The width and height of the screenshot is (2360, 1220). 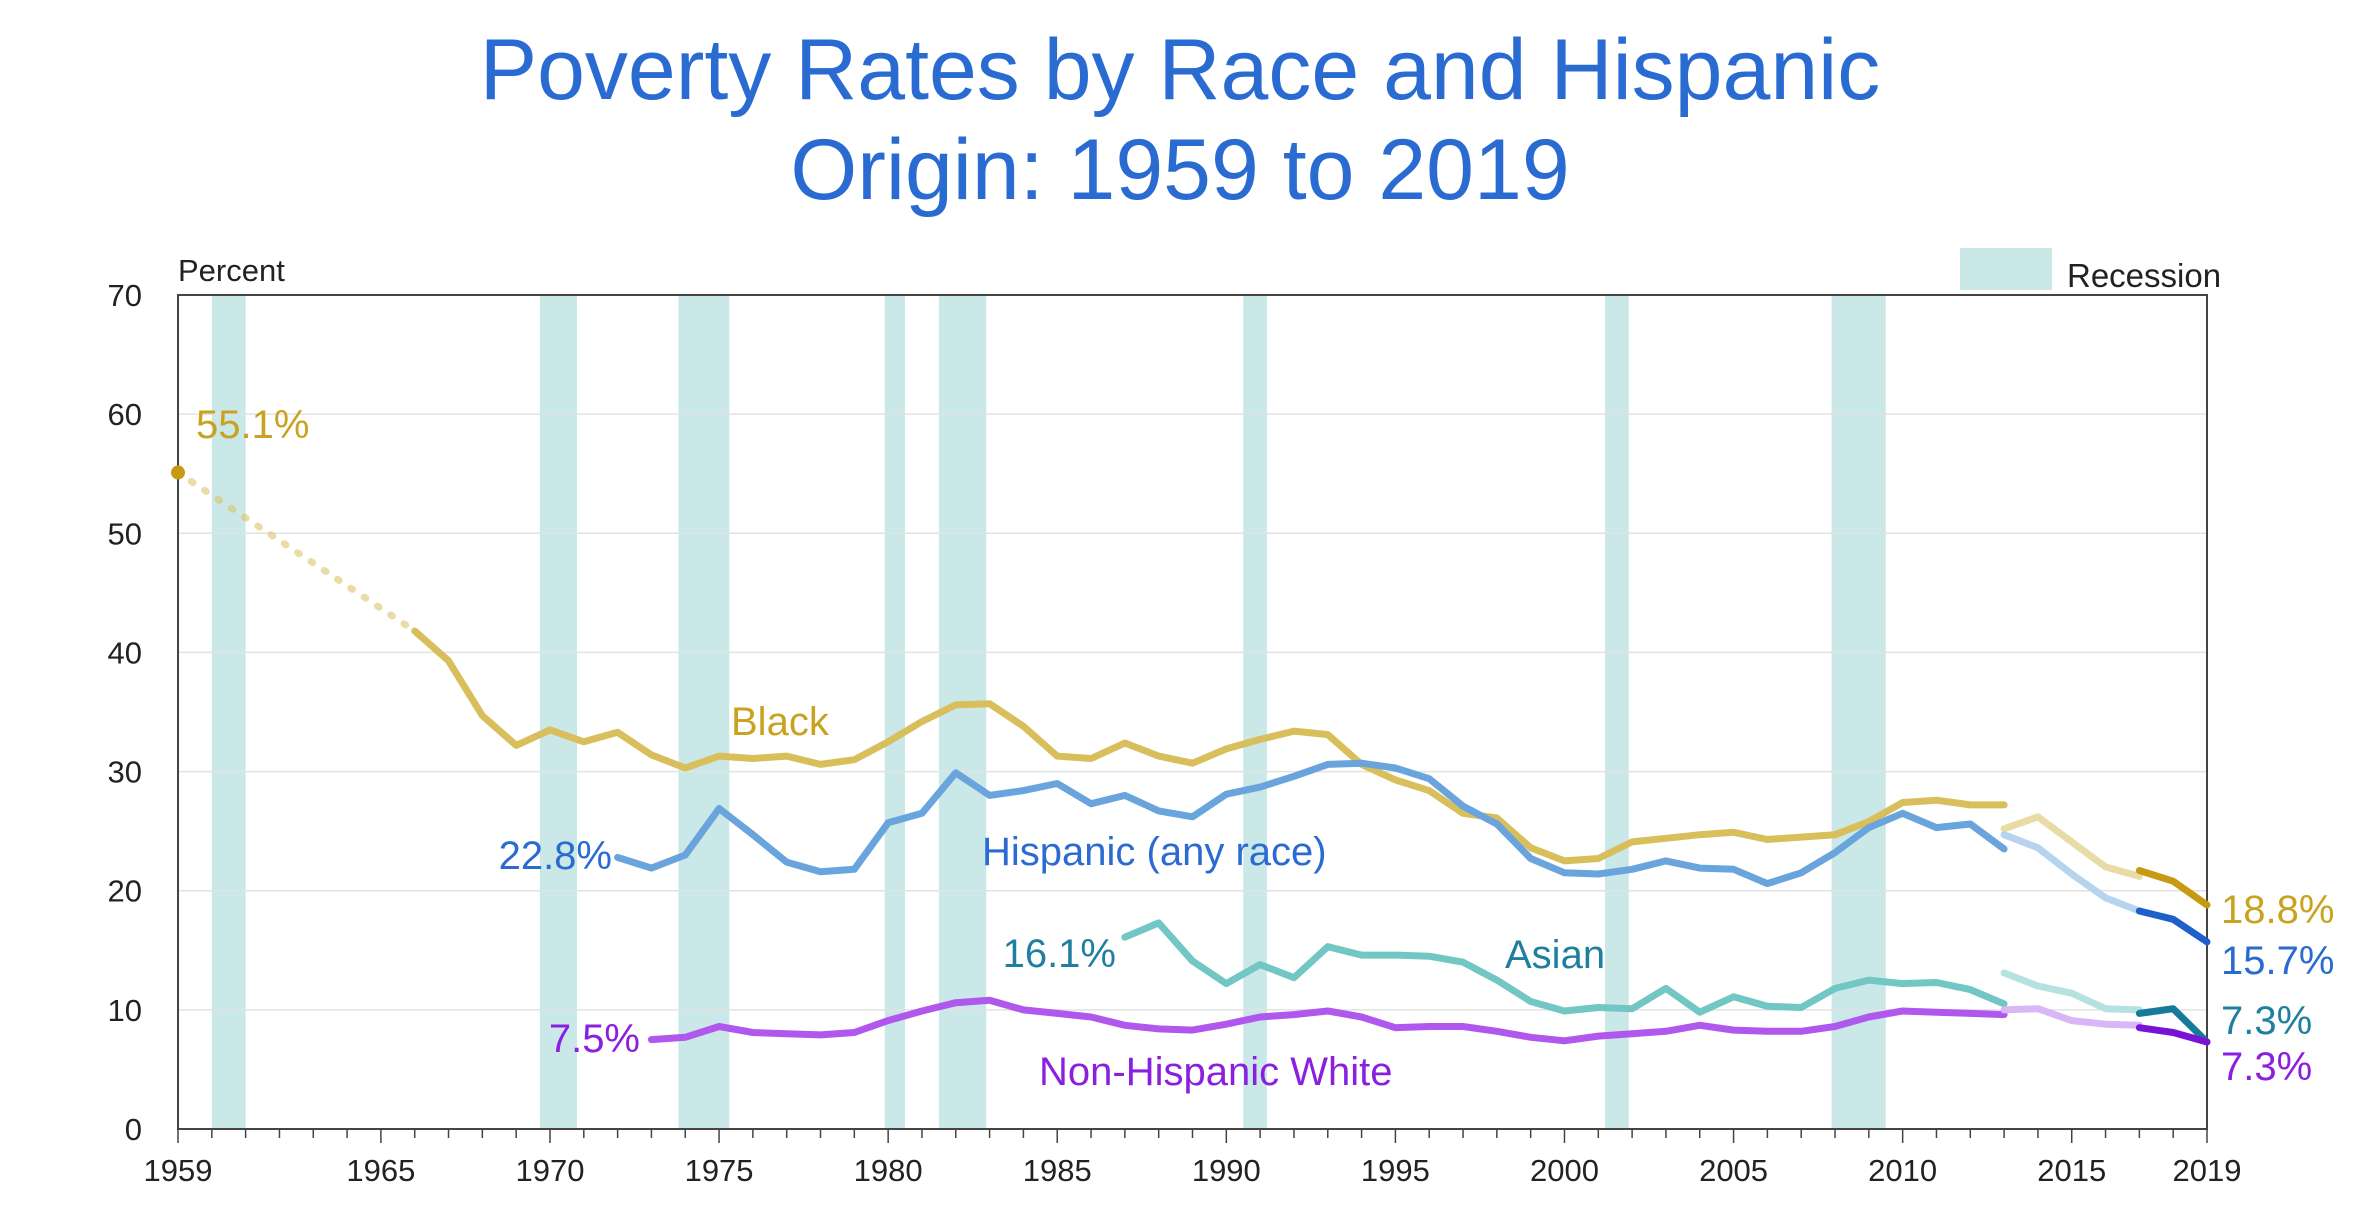 I want to click on label-non-hispanic-white: Non-Hispanic White, so click(x=1215, y=1072).